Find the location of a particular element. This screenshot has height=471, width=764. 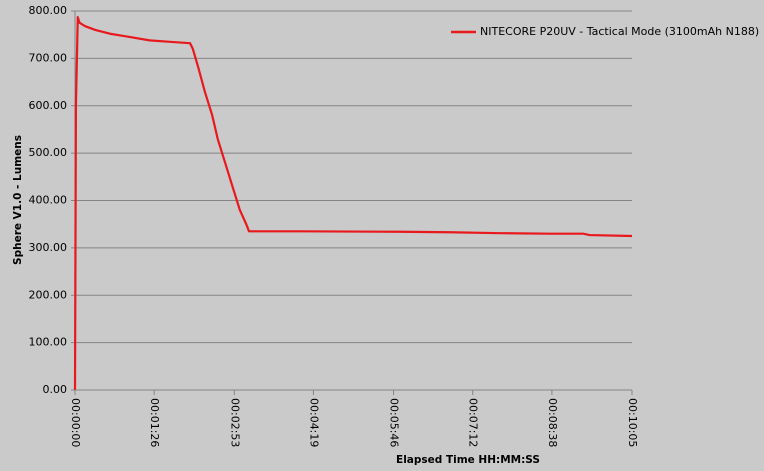

y-tick-label: 200.00 is located at coordinates (48, 294).